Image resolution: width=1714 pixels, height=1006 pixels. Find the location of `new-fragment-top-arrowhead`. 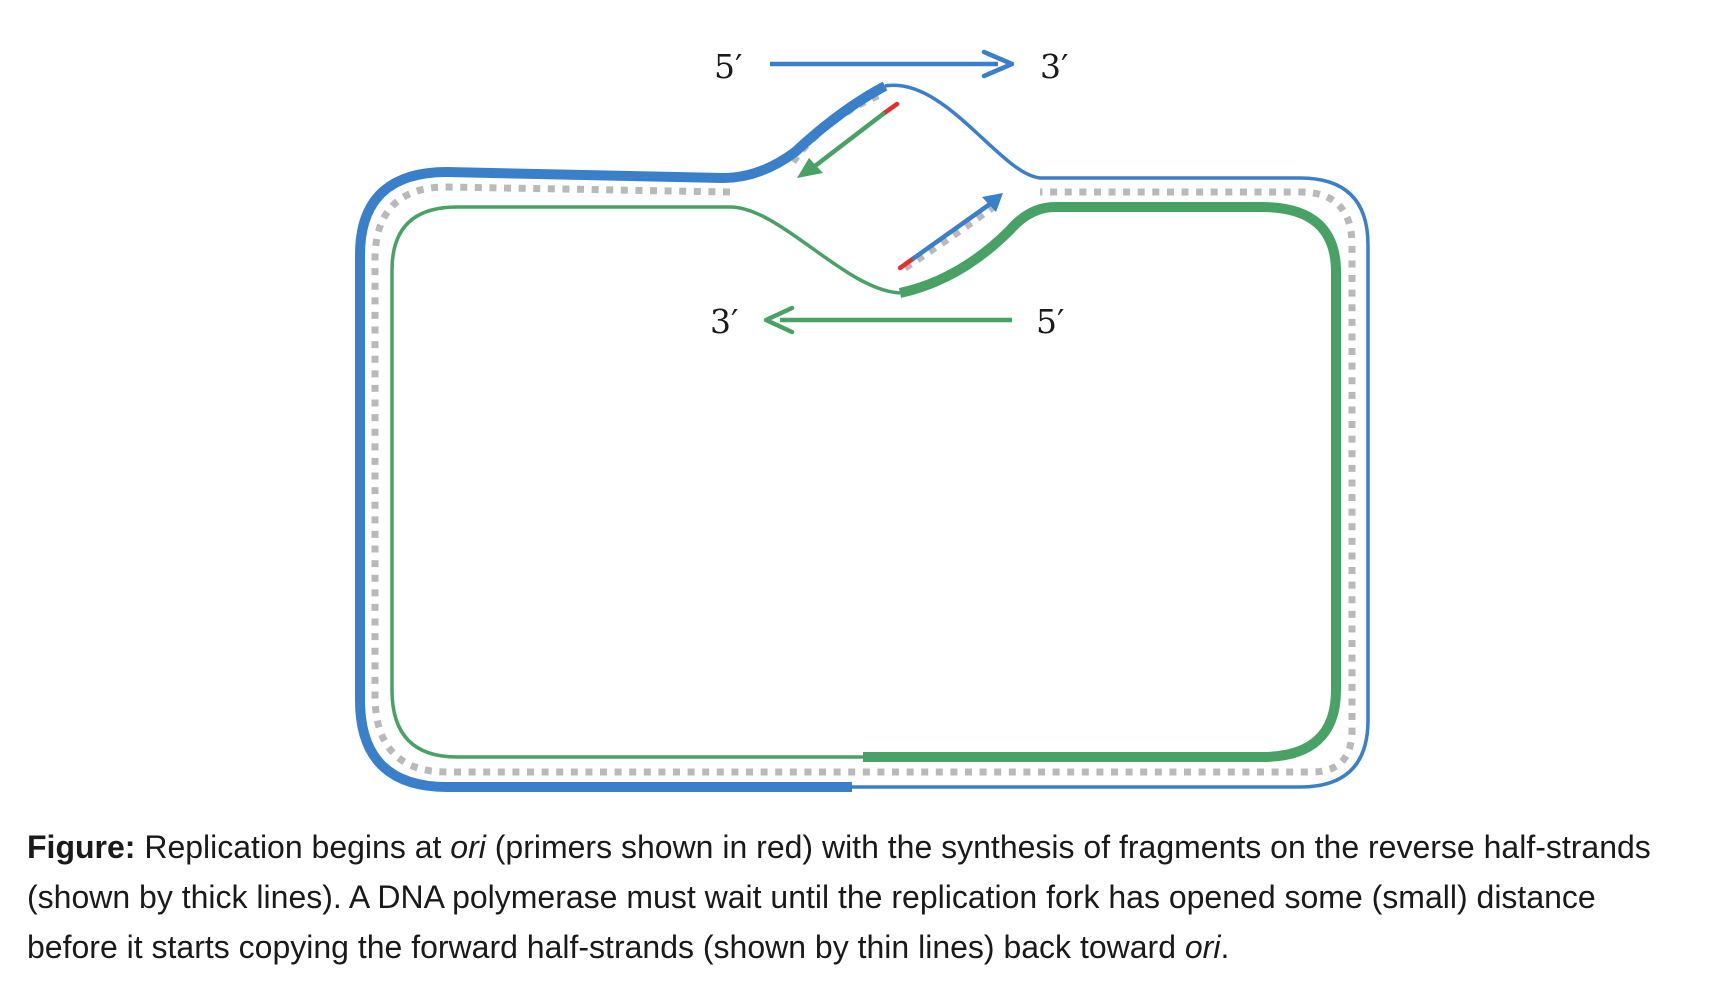

new-fragment-top-arrowhead is located at coordinates (810, 168).